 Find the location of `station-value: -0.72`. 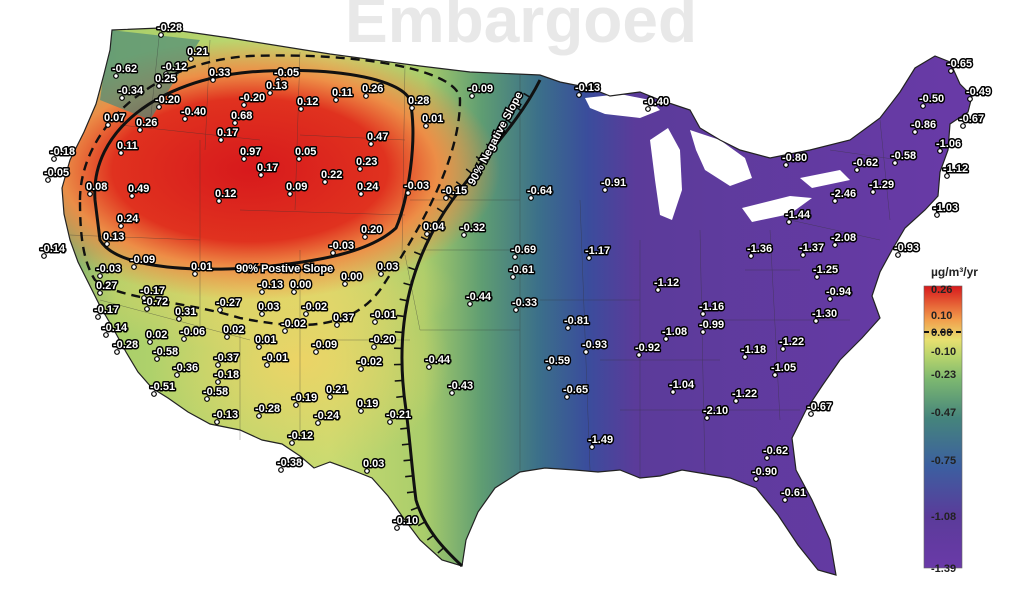

station-value: -0.72 is located at coordinates (155, 302).